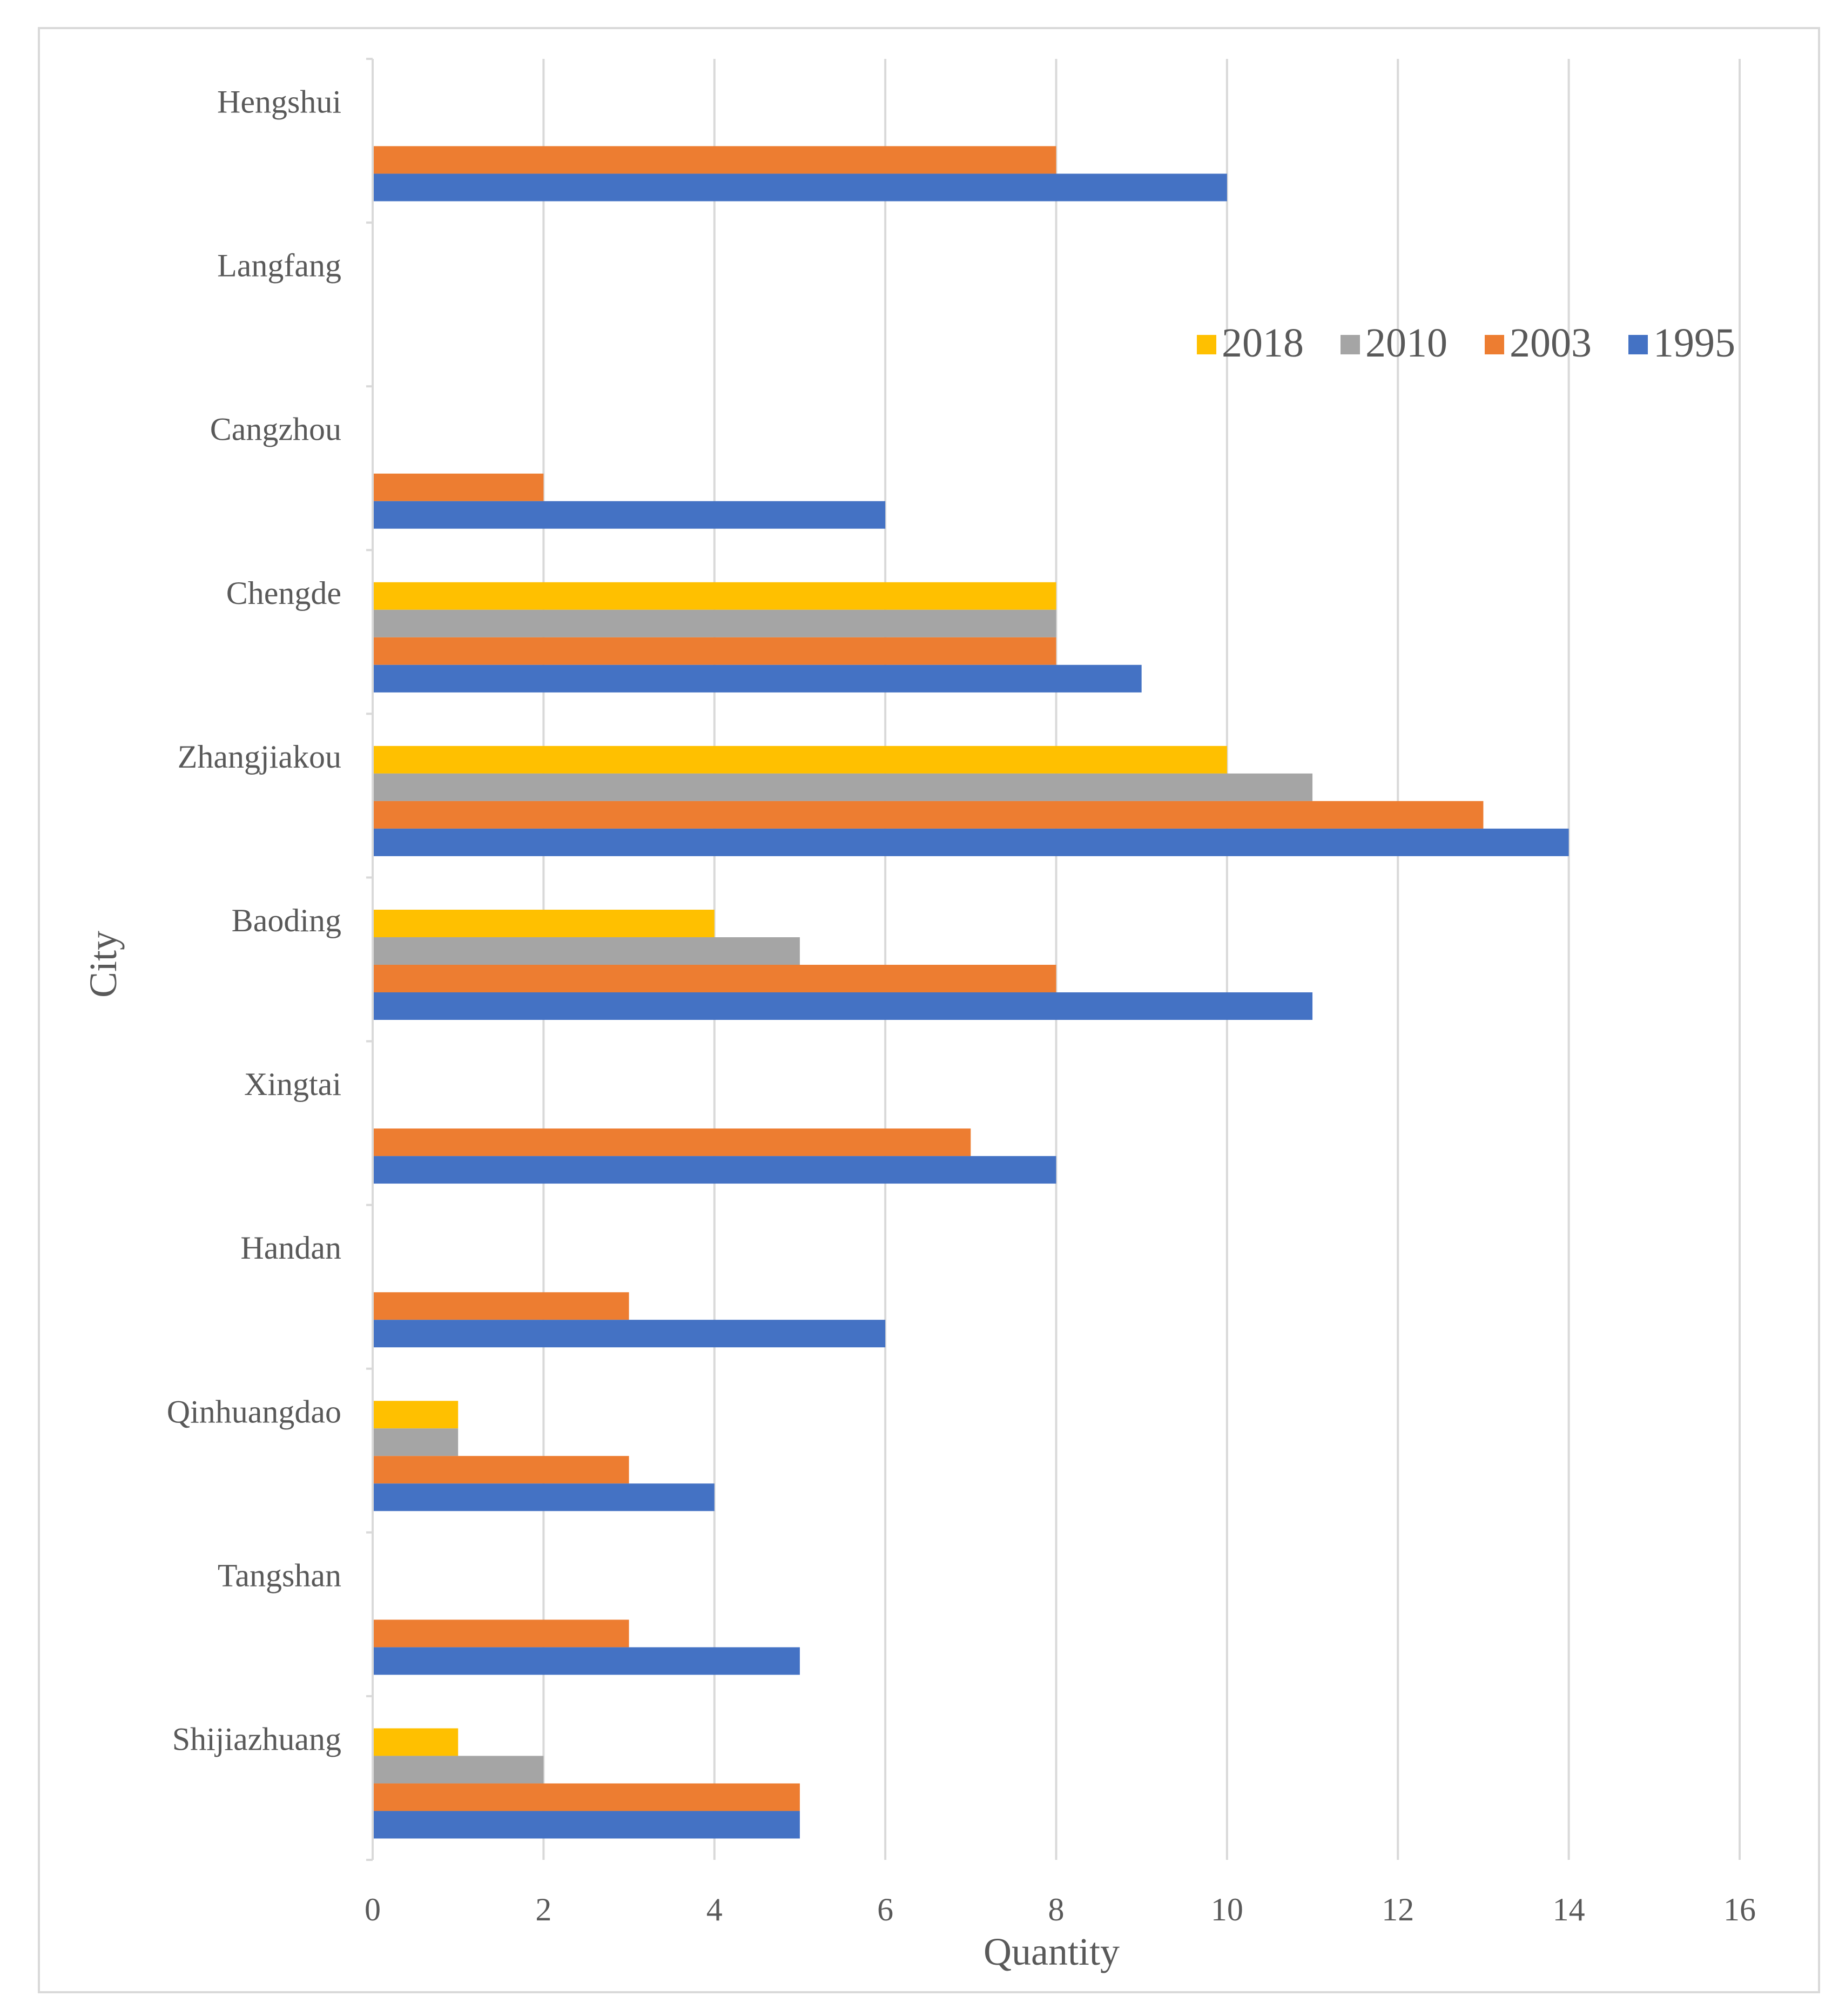  What do you see at coordinates (1406, 343) in the screenshot?
I see `legend-label: 2010` at bounding box center [1406, 343].